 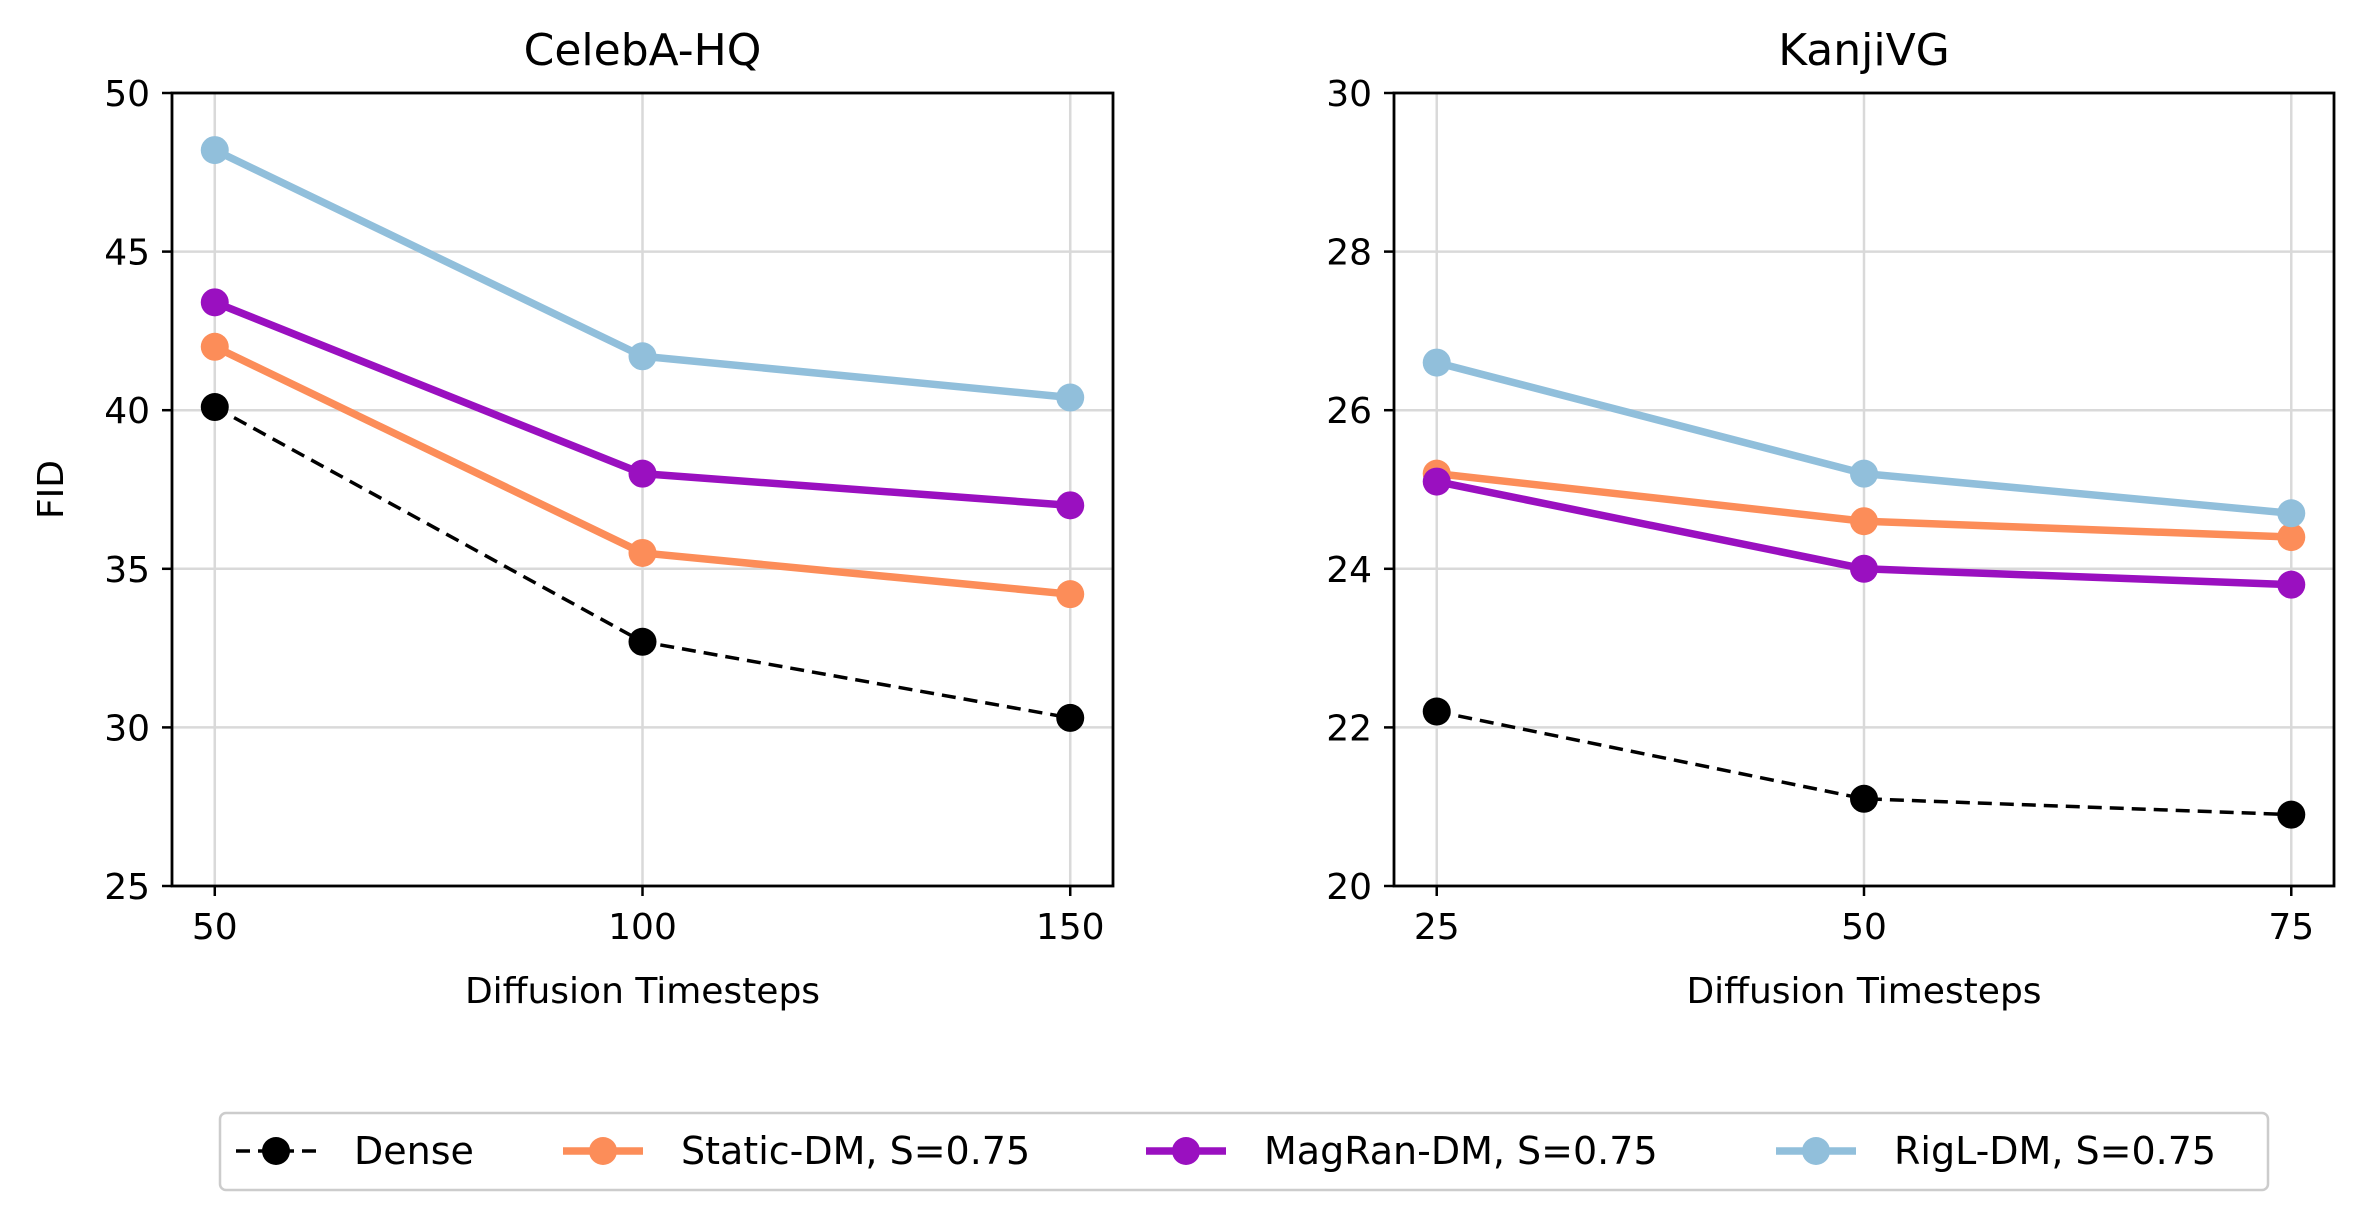 What do you see at coordinates (414, 1151) in the screenshot?
I see `legend-label: Dense` at bounding box center [414, 1151].